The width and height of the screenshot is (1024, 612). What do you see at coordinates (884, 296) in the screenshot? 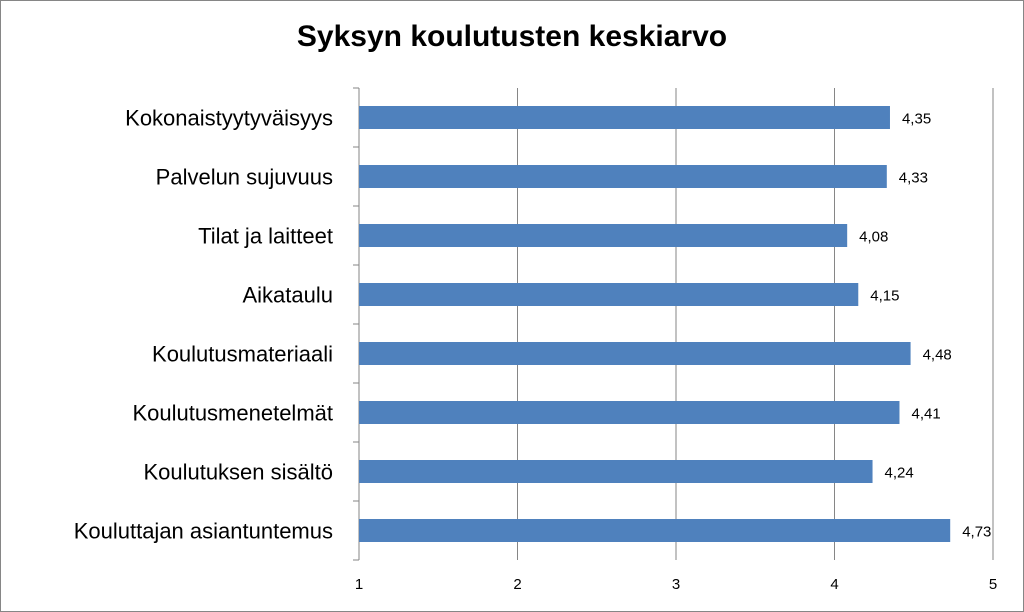
I see `data-label: 4,15` at bounding box center [884, 296].